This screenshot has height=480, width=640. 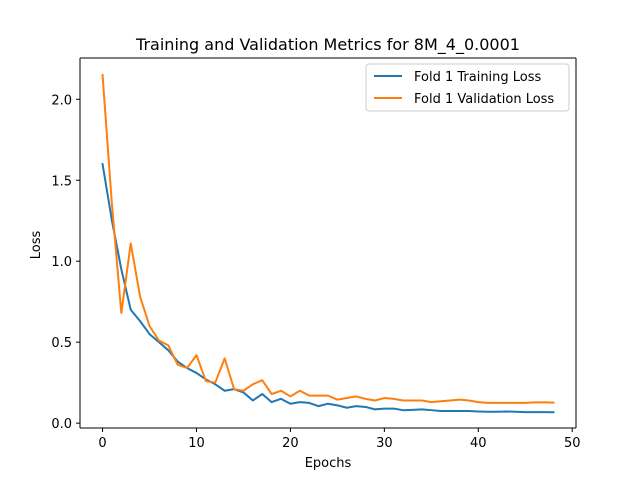 What do you see at coordinates (384, 443) in the screenshot?
I see `x-tick-label: 30` at bounding box center [384, 443].